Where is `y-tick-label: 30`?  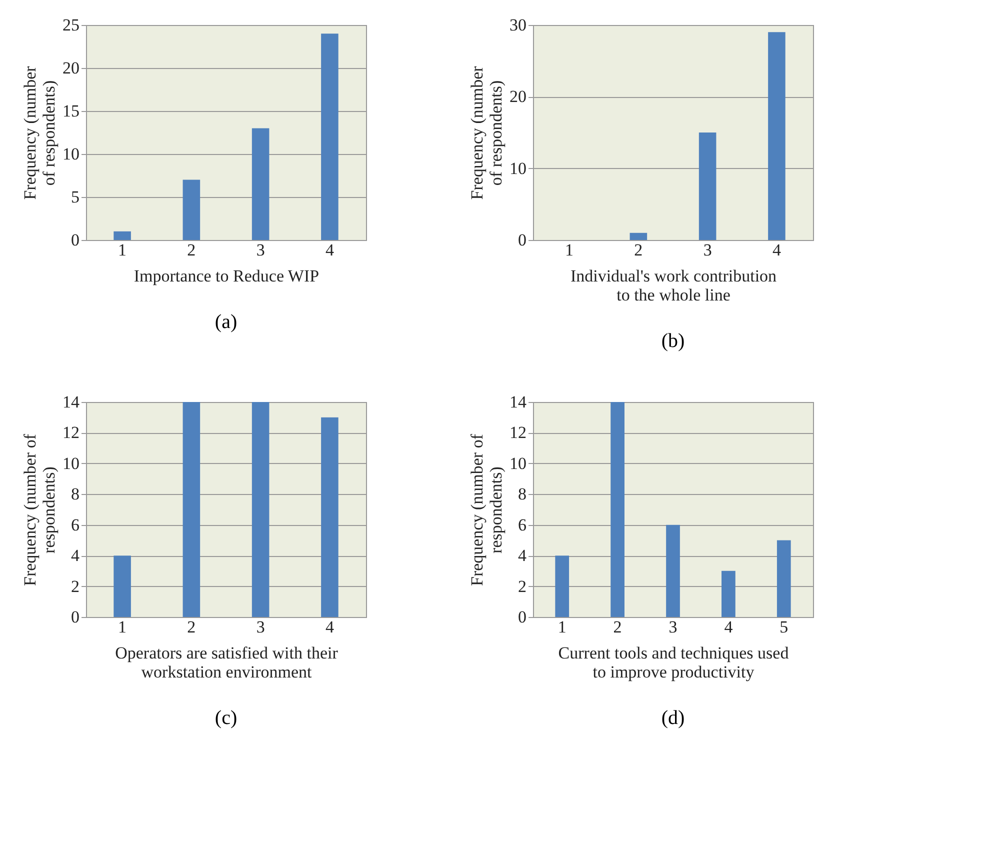 y-tick-label: 30 is located at coordinates (518, 25).